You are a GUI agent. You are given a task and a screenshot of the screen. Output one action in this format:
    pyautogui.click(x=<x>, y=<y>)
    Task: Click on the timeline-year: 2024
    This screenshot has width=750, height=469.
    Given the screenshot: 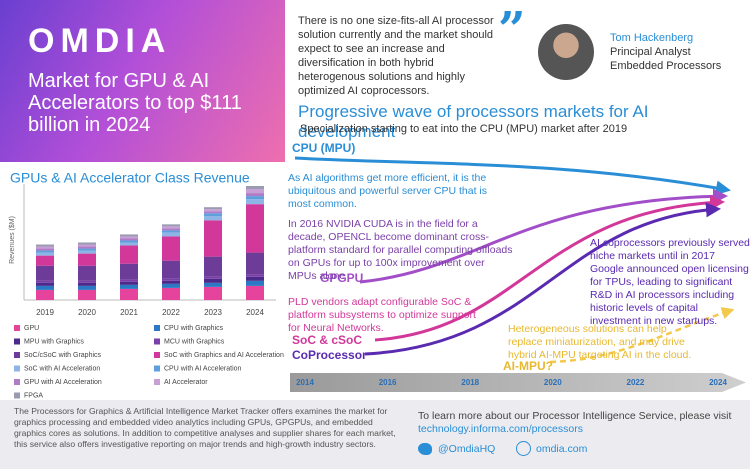 What is the action you would take?
    pyautogui.click(x=718, y=382)
    